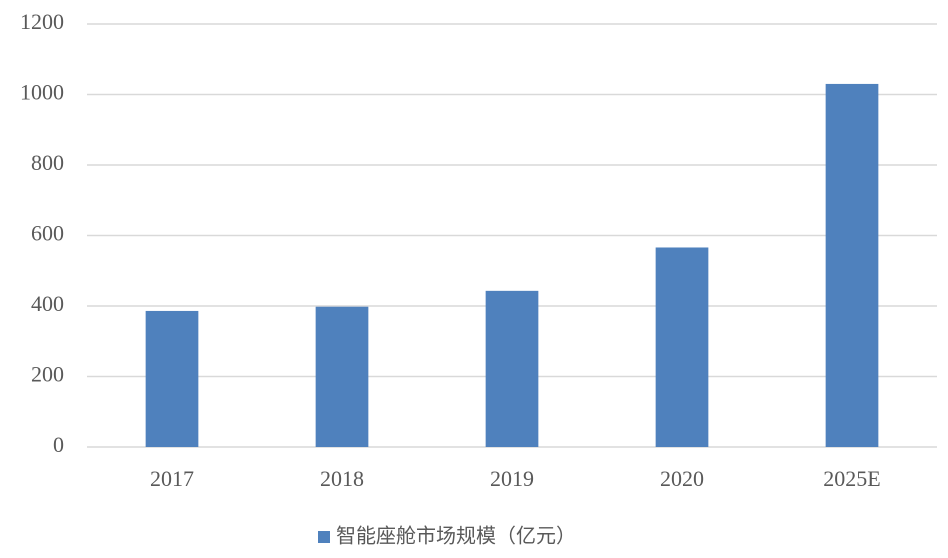 This screenshot has width=948, height=558. Describe the element at coordinates (456, 536) in the screenshot. I see `legend-label: 智能座舱市场规模（亿元）` at that location.